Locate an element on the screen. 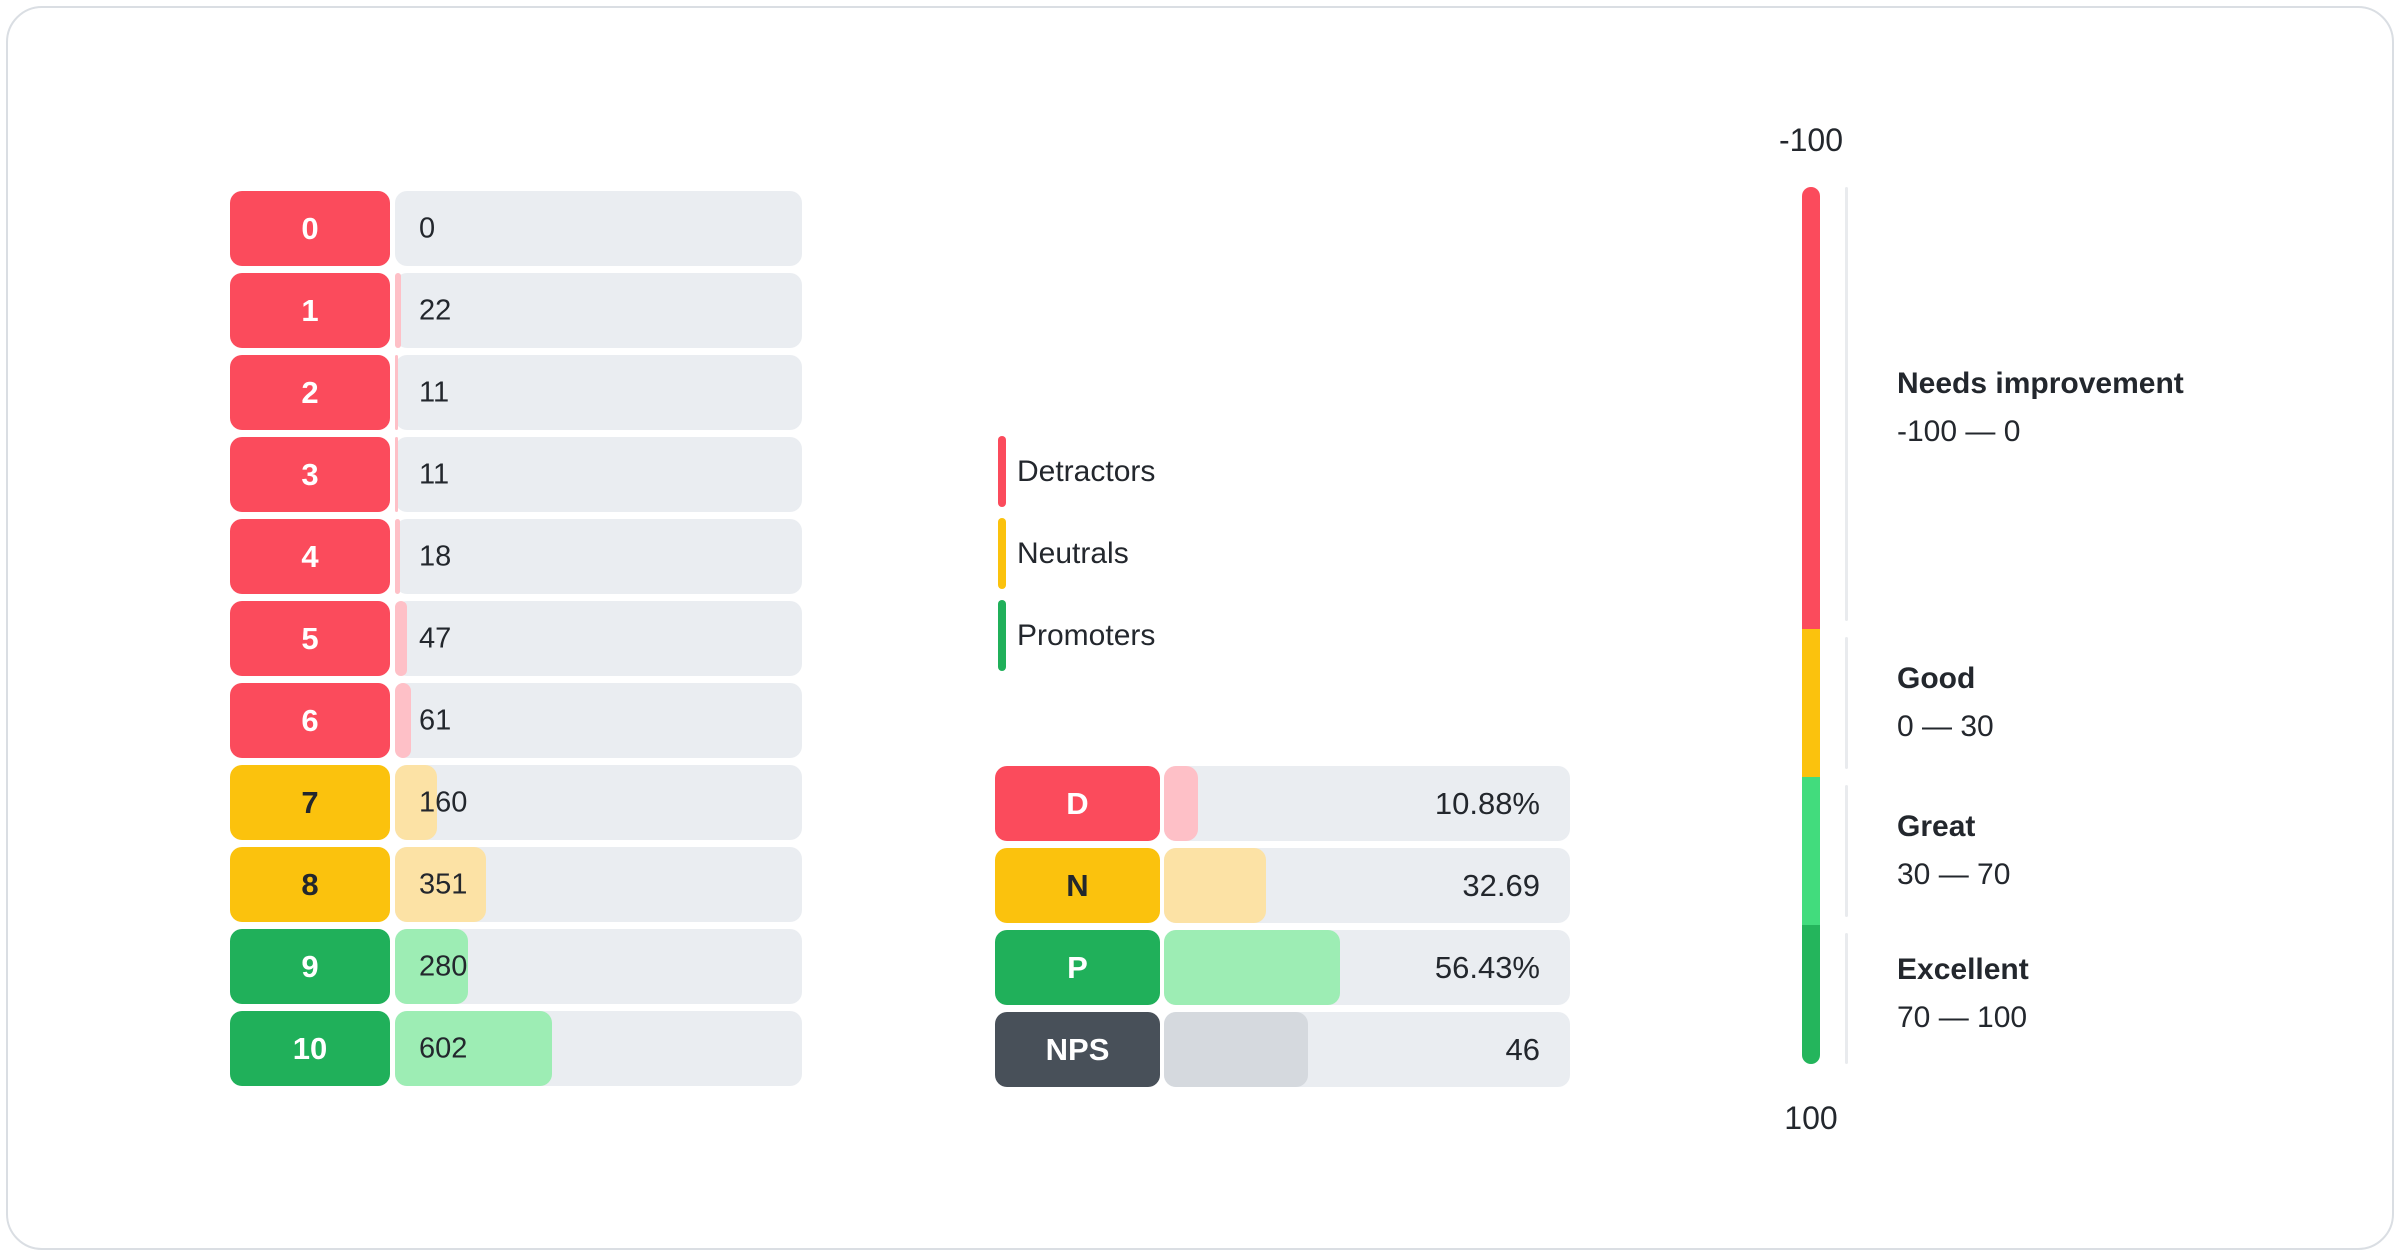  summary-value: 32.69 is located at coordinates (1501, 885).